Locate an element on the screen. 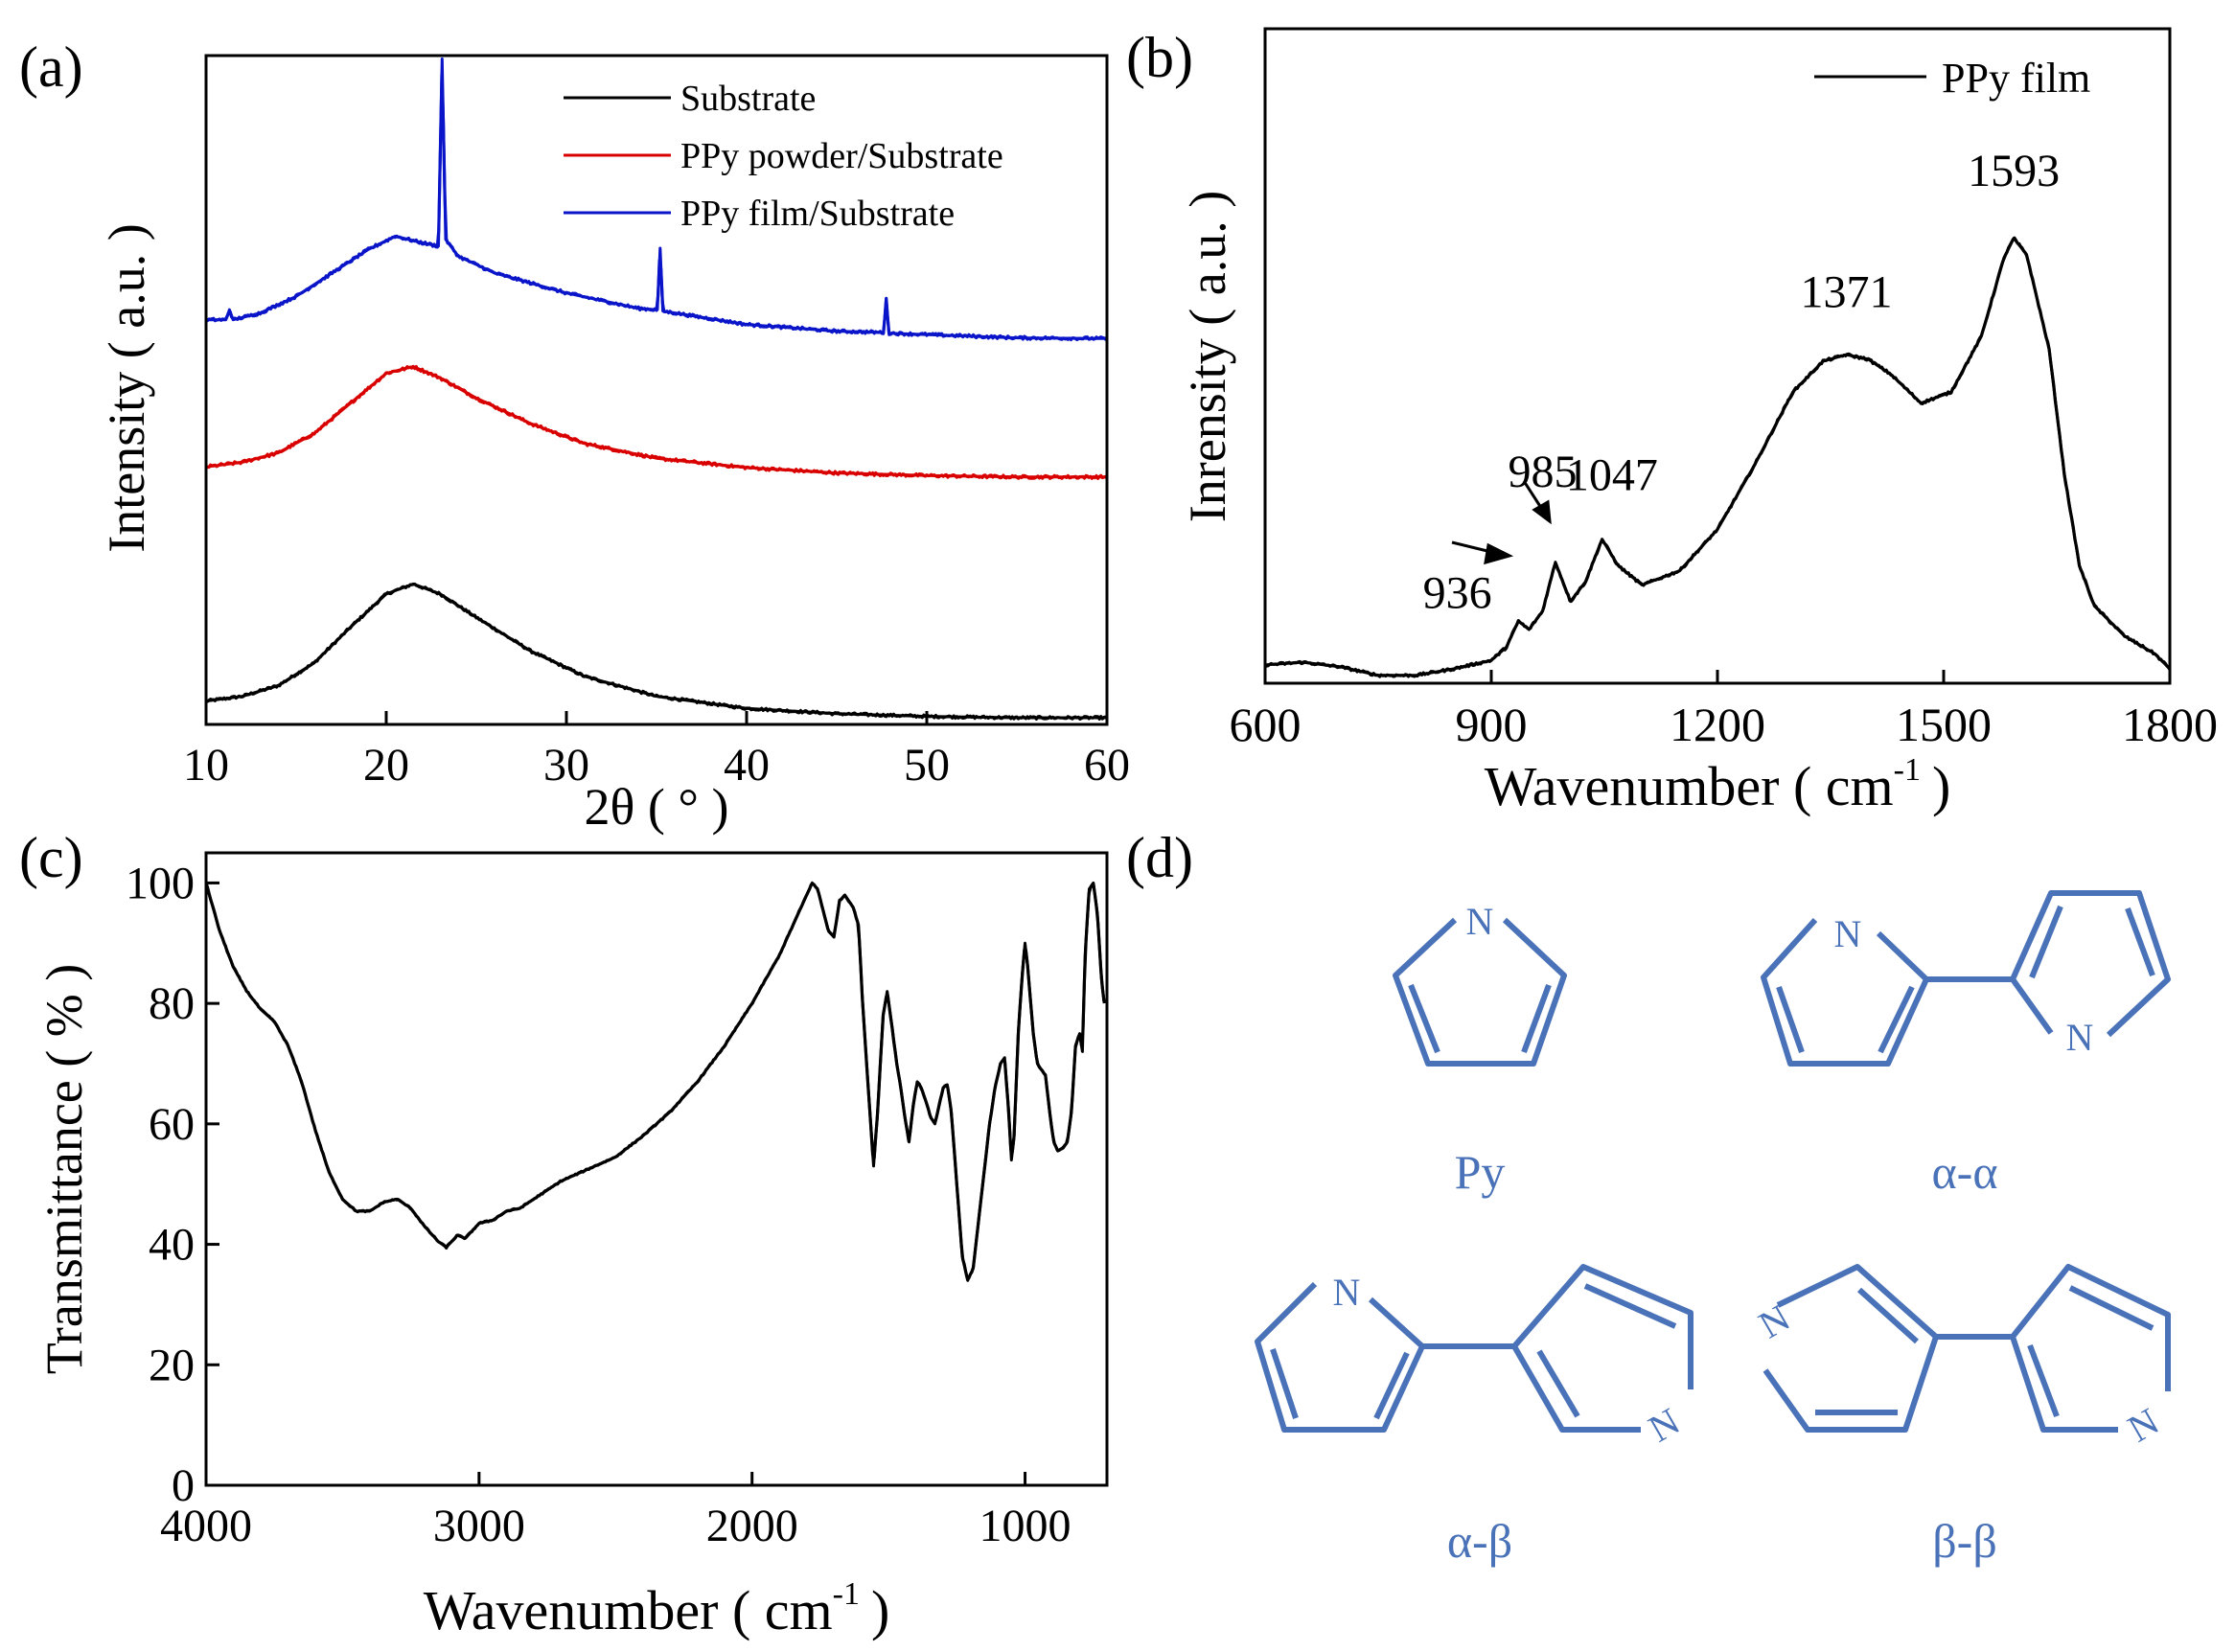 This screenshot has height=1652, width=2235. panel-c-label: (c) is located at coordinates (51, 857).